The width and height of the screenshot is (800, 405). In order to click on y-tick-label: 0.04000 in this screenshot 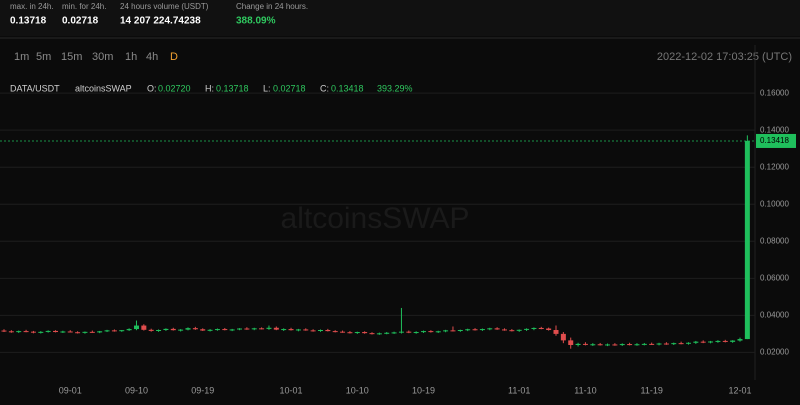, I will do `click(774, 314)`.